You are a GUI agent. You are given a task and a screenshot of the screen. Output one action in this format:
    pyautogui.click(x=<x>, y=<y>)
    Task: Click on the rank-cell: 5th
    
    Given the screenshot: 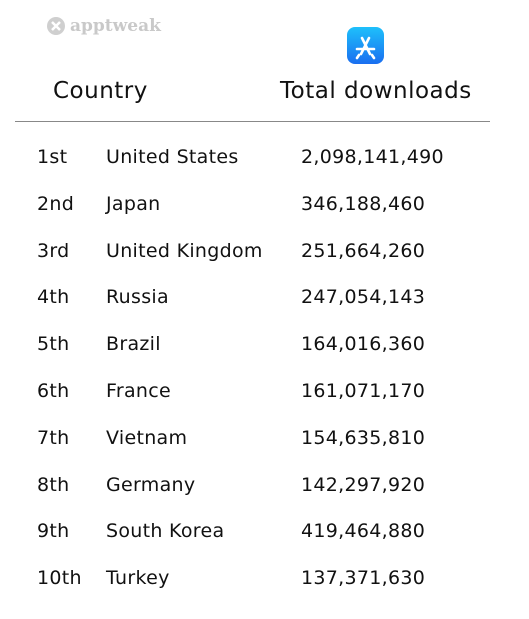 What is the action you would take?
    pyautogui.click(x=53, y=344)
    